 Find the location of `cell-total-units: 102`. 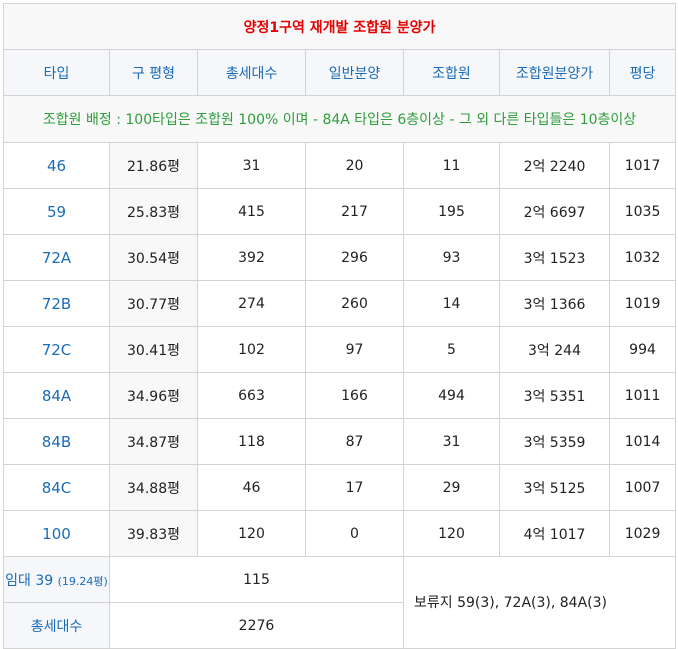

cell-total-units: 102 is located at coordinates (251, 349).